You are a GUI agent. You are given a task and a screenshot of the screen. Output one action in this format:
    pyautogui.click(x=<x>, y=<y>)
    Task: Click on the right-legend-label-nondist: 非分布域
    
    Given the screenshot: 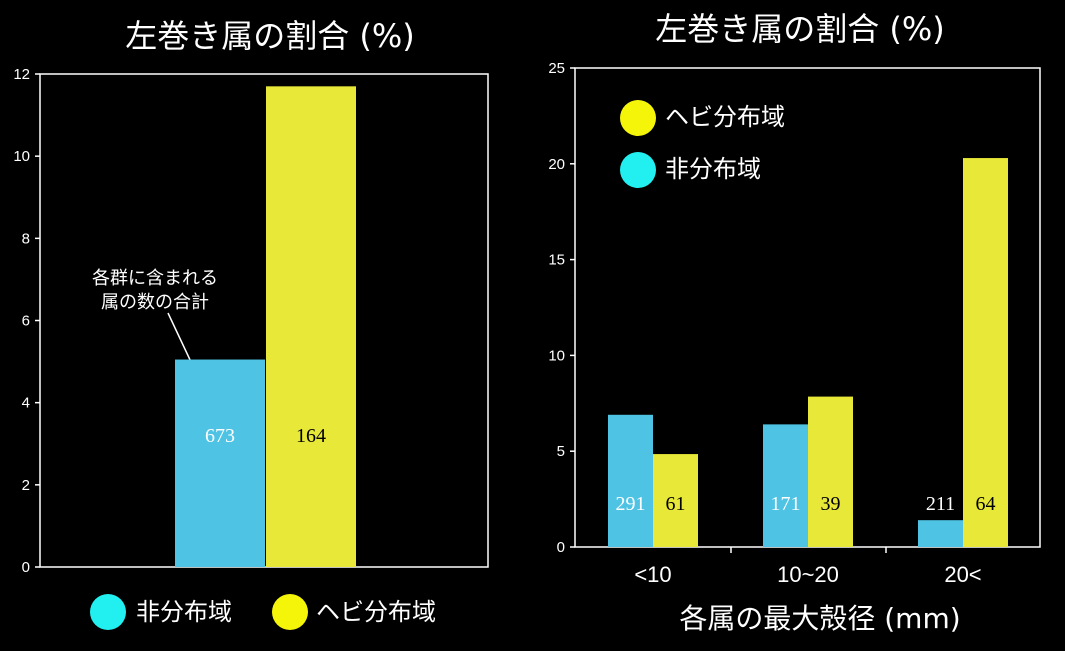 What is the action you would take?
    pyautogui.click(x=713, y=169)
    